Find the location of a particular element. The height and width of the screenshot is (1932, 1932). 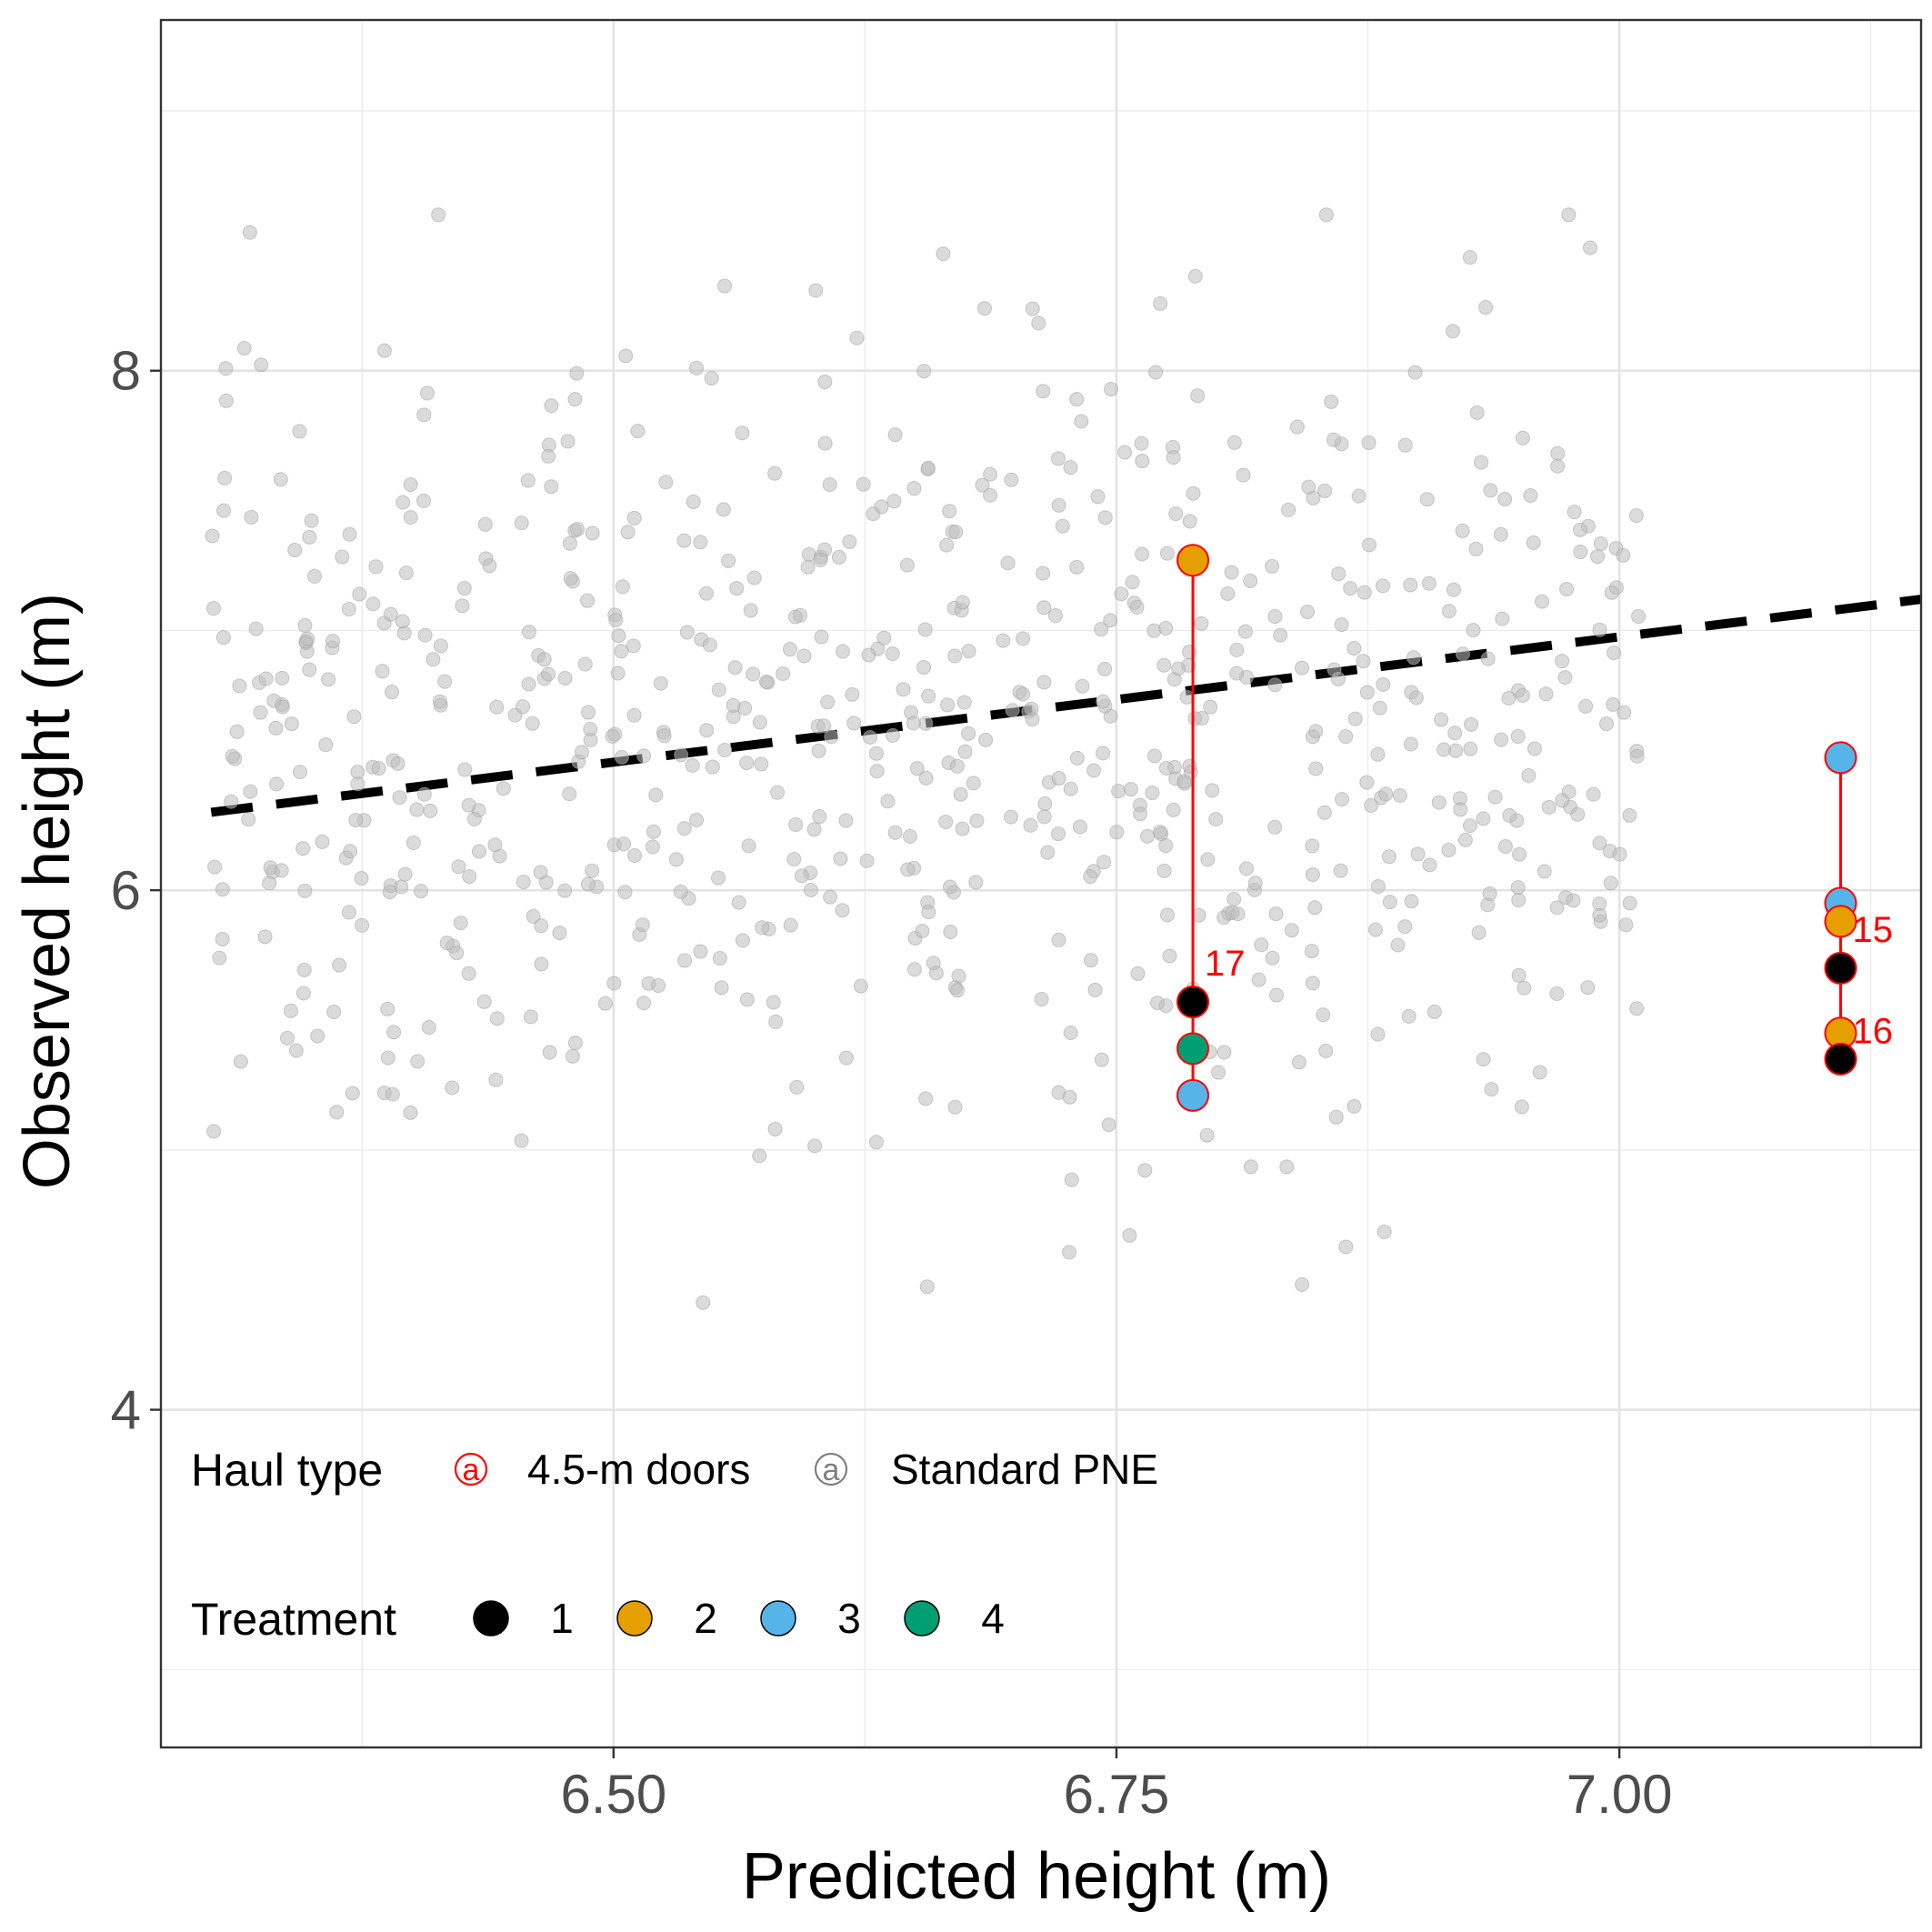

legend-haul-type-label: Standard PNE is located at coordinates (1024, 1469).